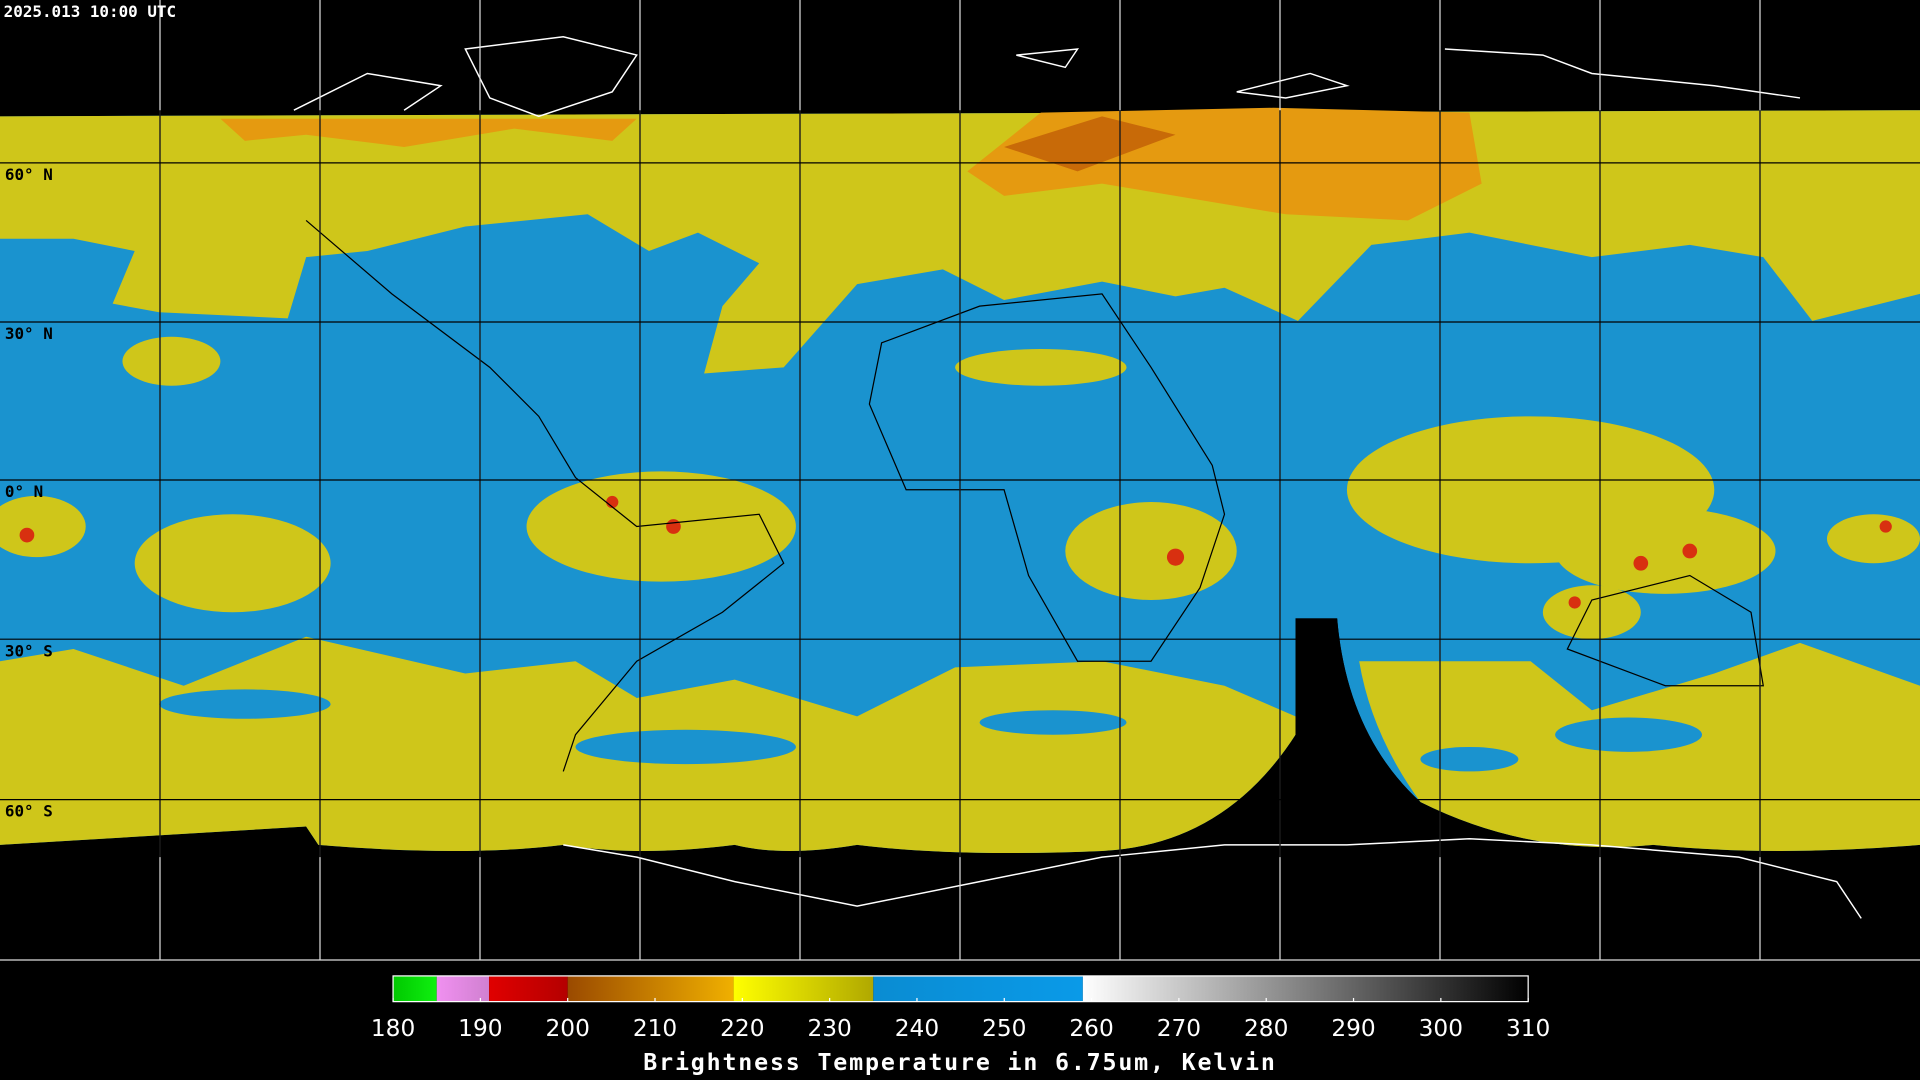  I want to click on colorbar-tick-label: 300, so click(1441, 1028).